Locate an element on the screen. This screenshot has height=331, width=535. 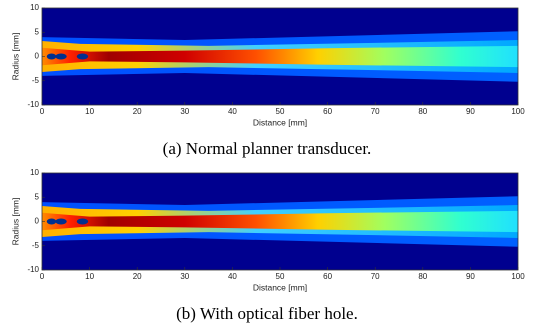
figure-caption: (b) With optical fiber hole. is located at coordinates (267, 313).